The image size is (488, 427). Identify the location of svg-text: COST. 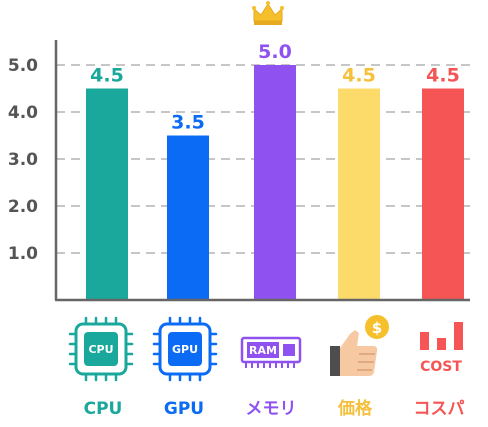
(441, 367).